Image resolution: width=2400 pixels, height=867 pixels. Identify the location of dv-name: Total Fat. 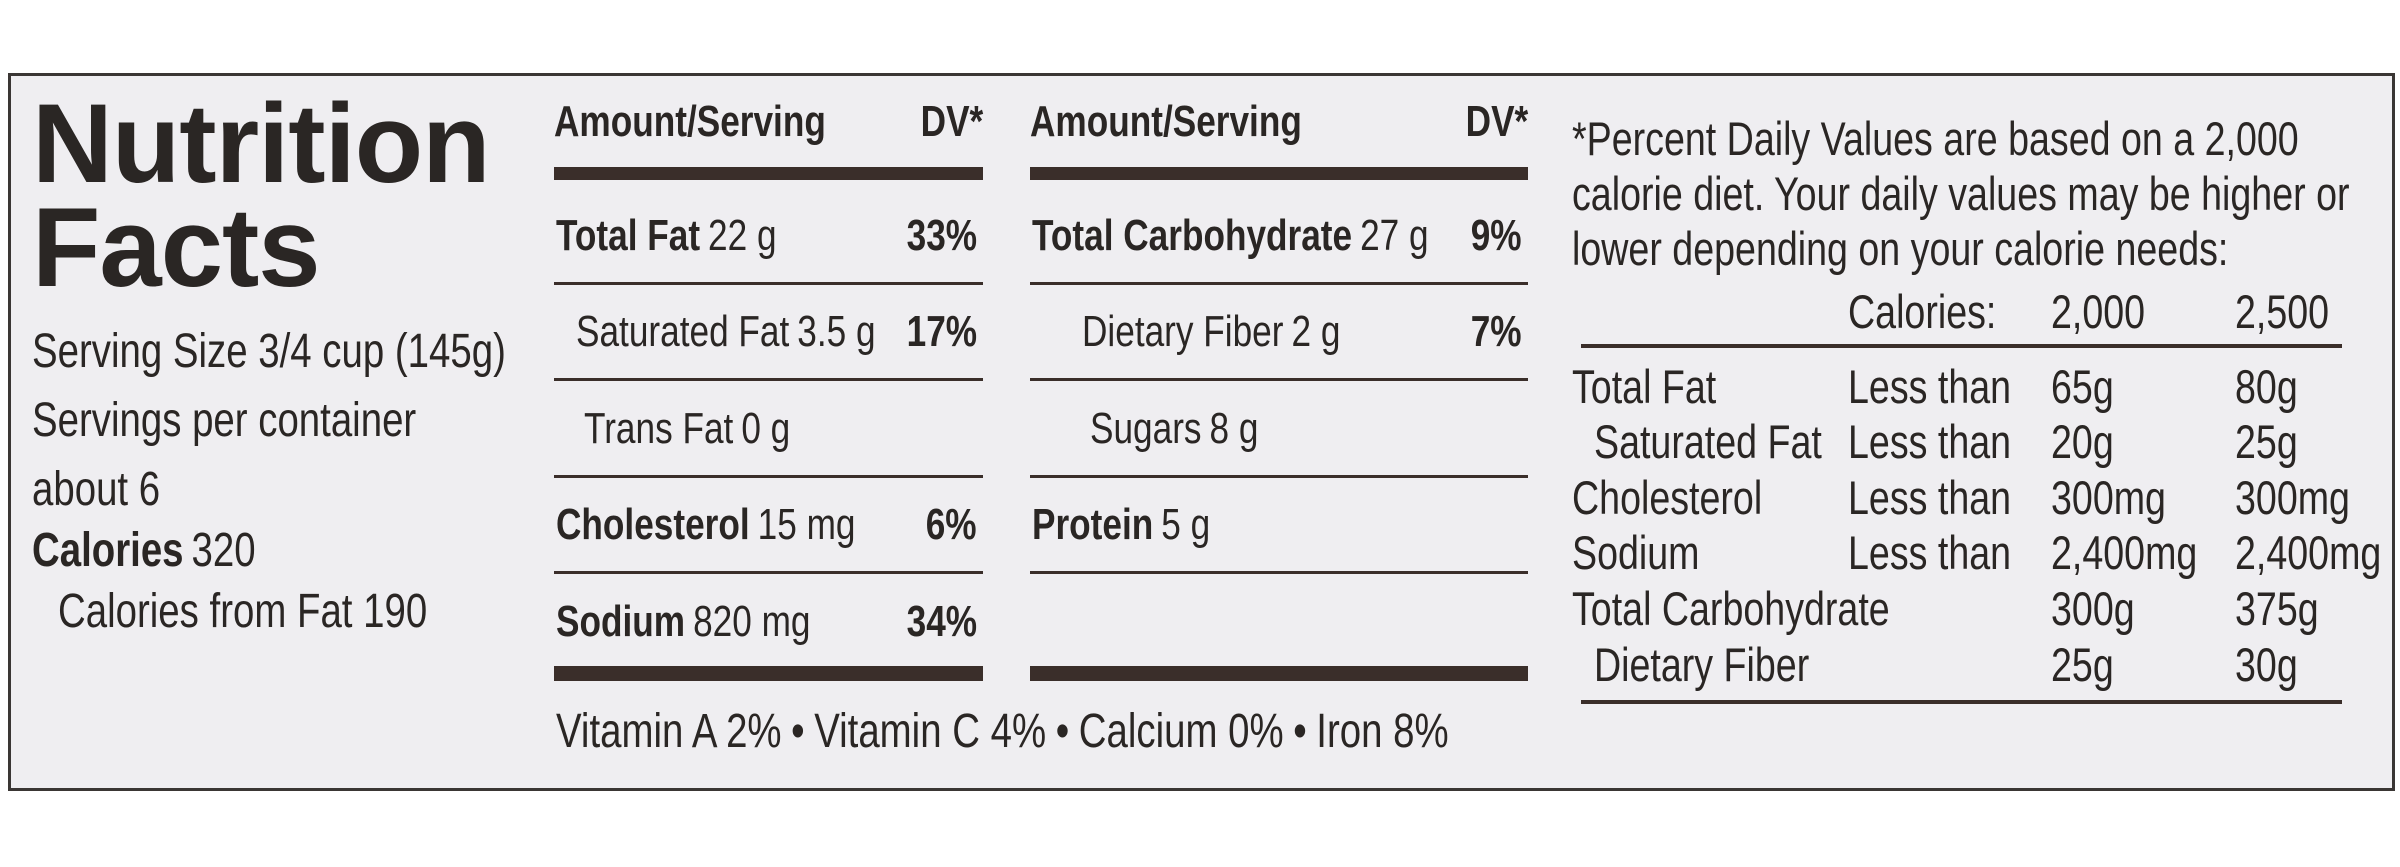
(1644, 386).